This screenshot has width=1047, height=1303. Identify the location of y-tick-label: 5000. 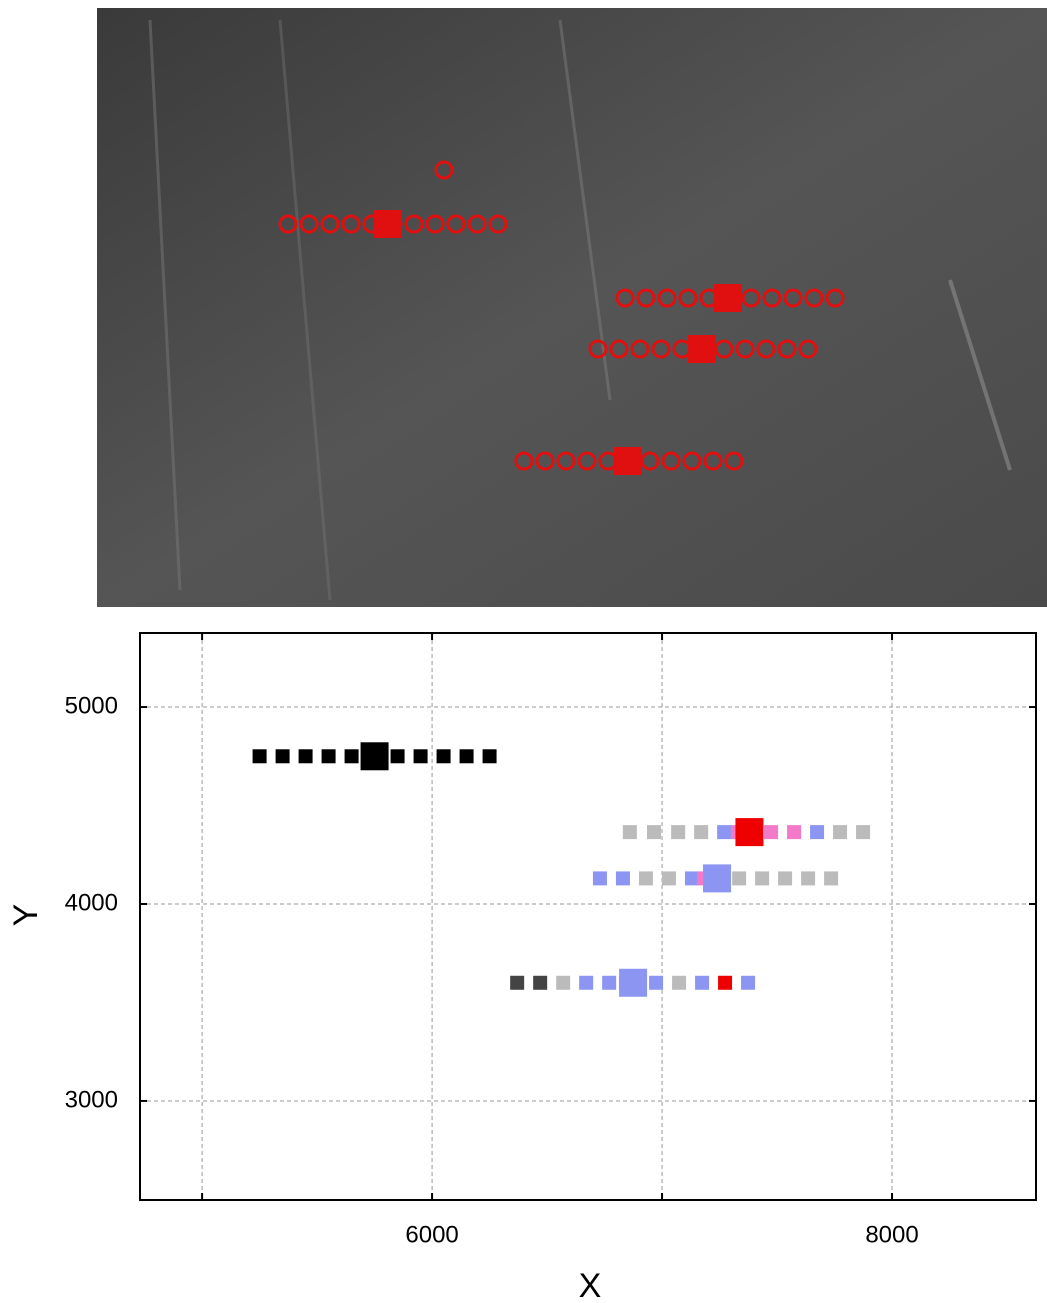
(91, 705).